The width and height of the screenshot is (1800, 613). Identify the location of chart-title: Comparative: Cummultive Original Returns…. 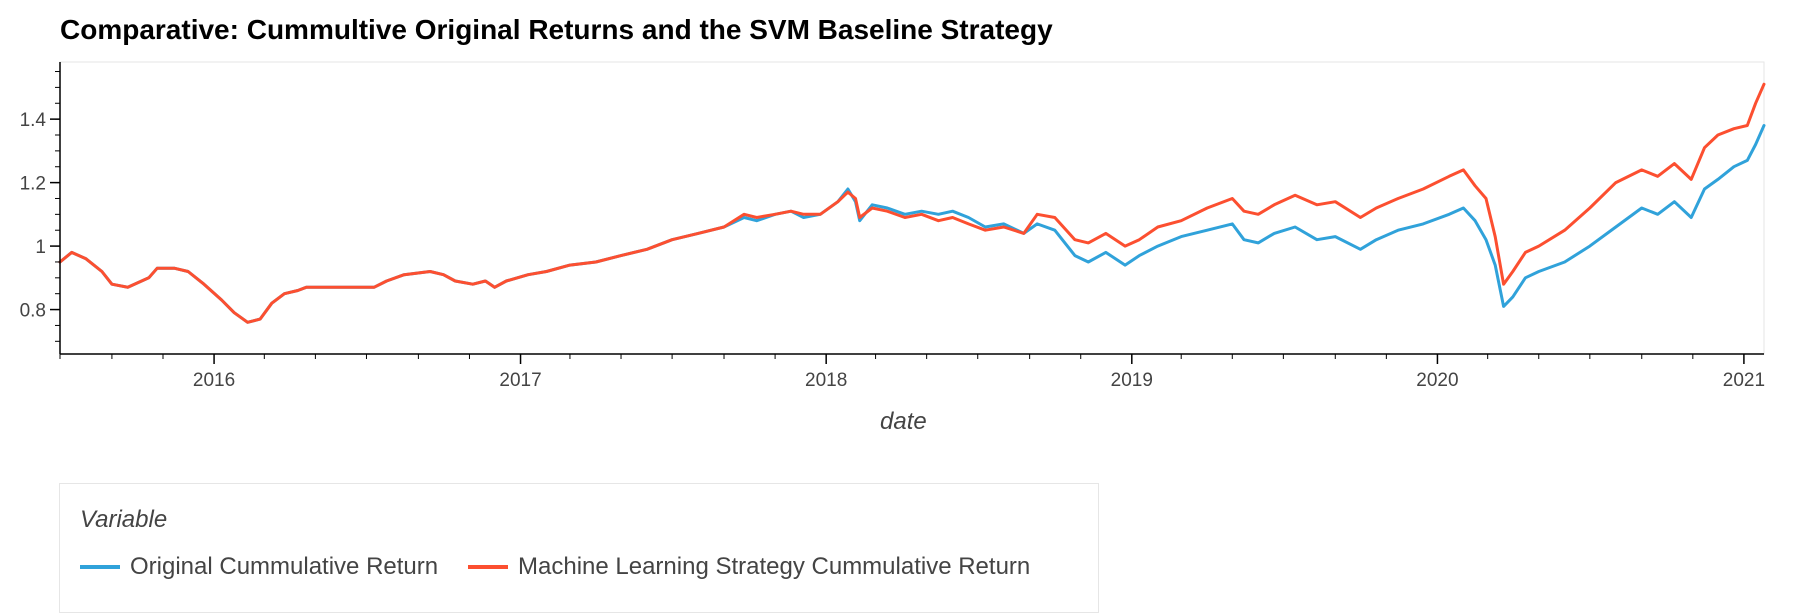
(556, 29).